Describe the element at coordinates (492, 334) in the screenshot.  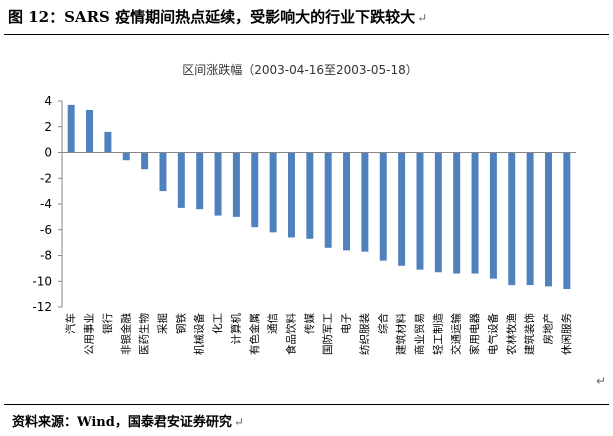
I see `x-tick-label: 电气设备` at that location.